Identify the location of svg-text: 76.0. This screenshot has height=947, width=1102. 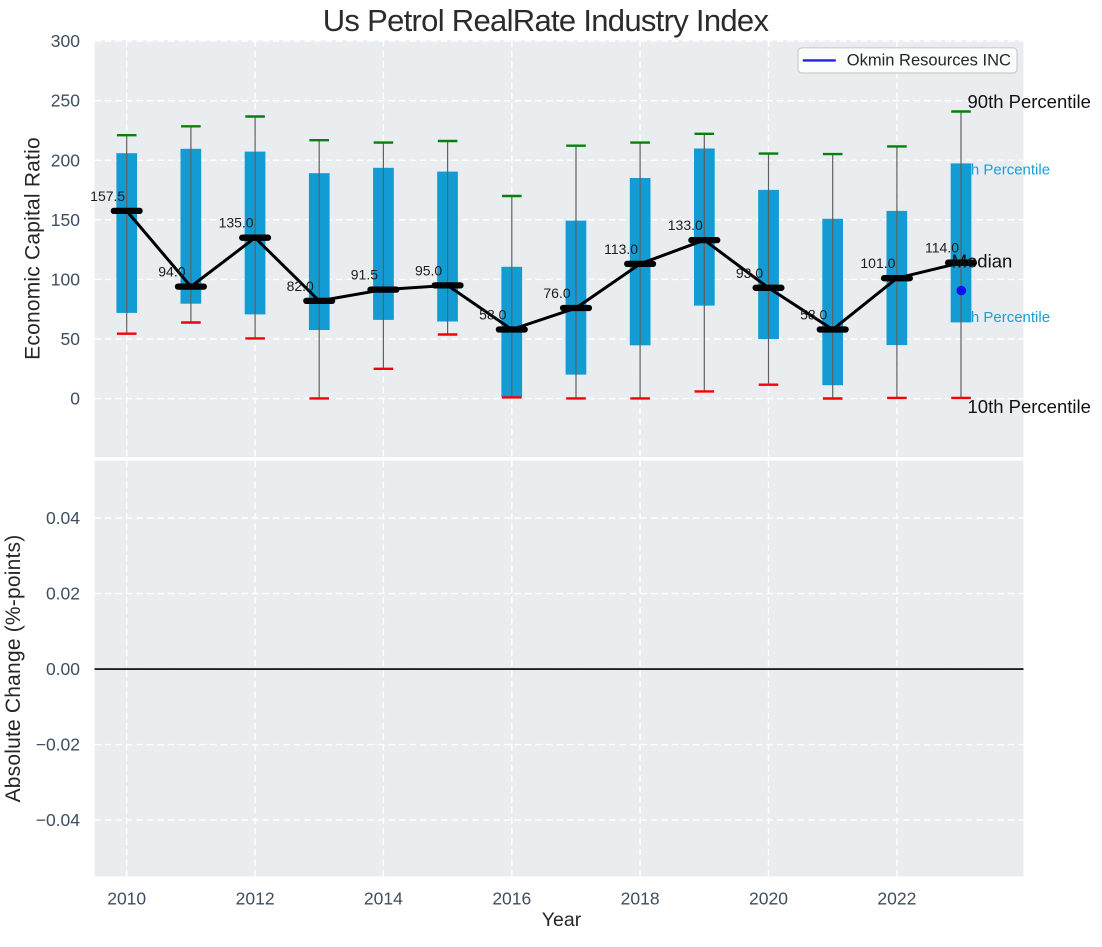
(556, 293).